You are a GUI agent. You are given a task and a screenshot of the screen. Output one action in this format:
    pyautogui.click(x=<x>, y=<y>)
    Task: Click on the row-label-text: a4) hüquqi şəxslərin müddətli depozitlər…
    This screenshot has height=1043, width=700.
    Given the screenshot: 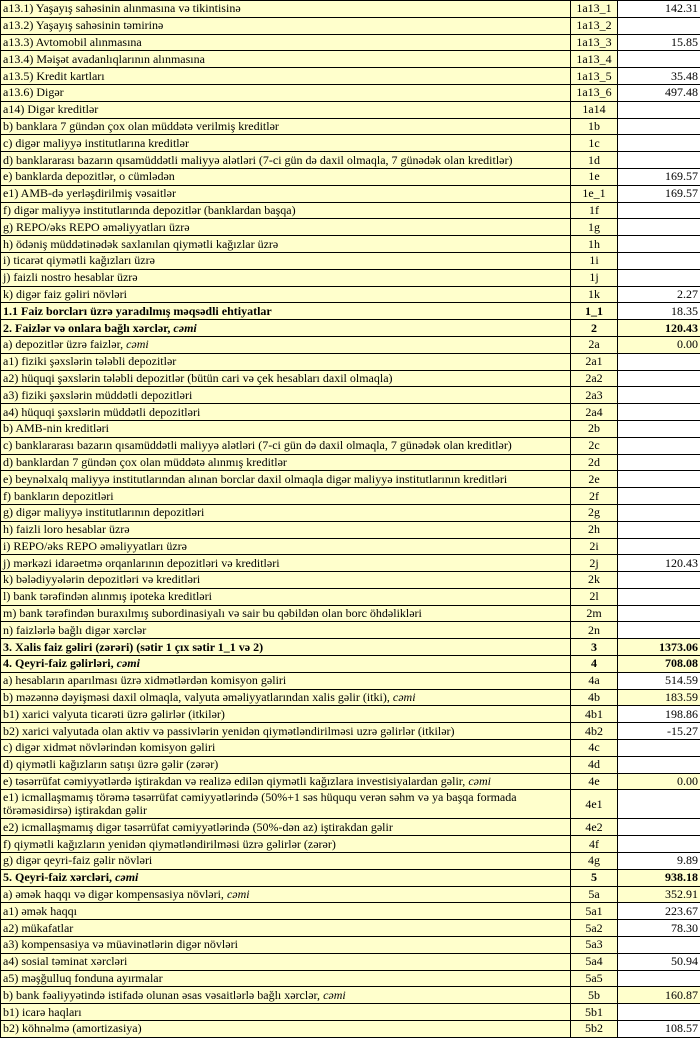 What is the action you would take?
    pyautogui.click(x=102, y=411)
    